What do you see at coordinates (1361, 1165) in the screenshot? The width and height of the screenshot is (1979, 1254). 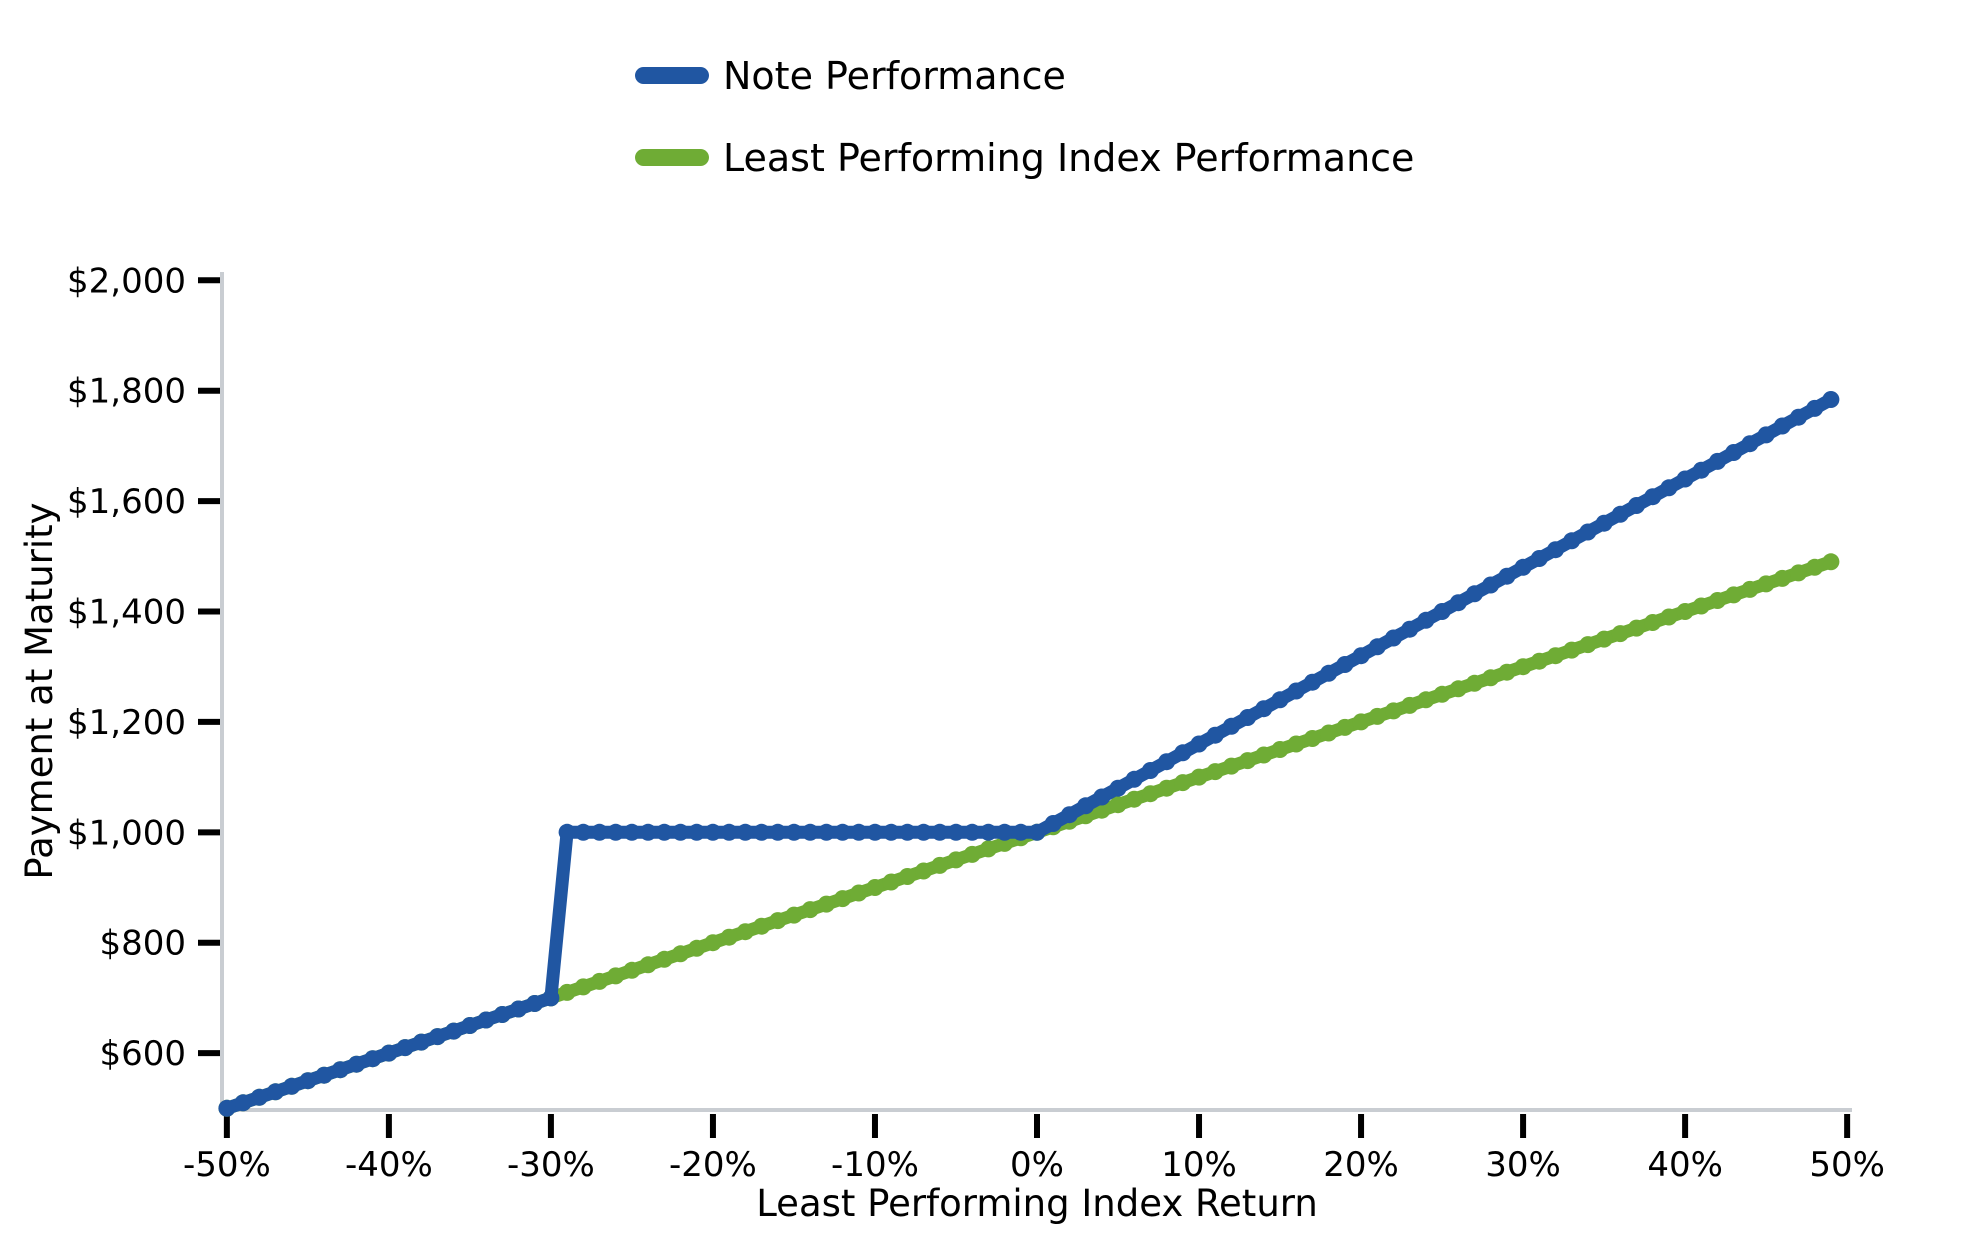 I see `x-tick-label: 20%` at bounding box center [1361, 1165].